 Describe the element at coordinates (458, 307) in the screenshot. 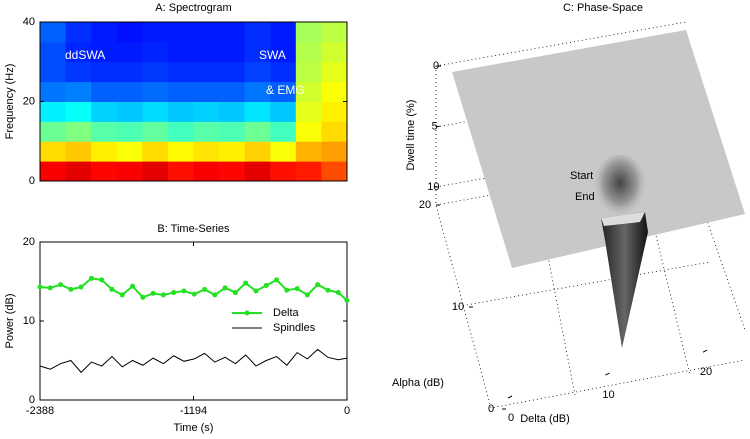

I see `y-tick-label: 10` at that location.